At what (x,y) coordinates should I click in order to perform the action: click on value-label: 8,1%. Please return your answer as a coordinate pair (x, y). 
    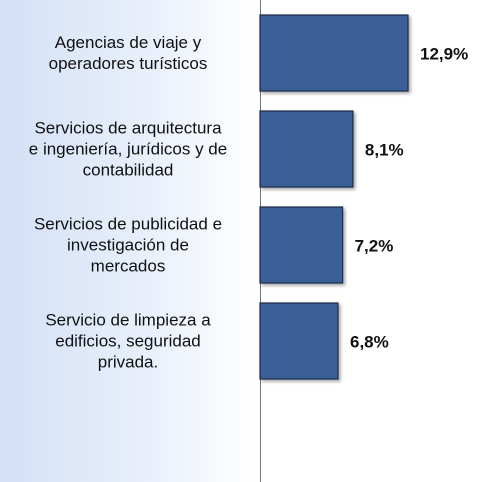
    Looking at the image, I should click on (384, 149).